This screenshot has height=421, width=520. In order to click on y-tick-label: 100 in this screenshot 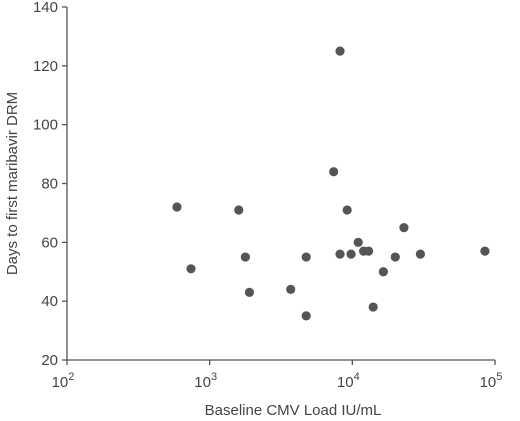, I will do `click(45, 125)`.